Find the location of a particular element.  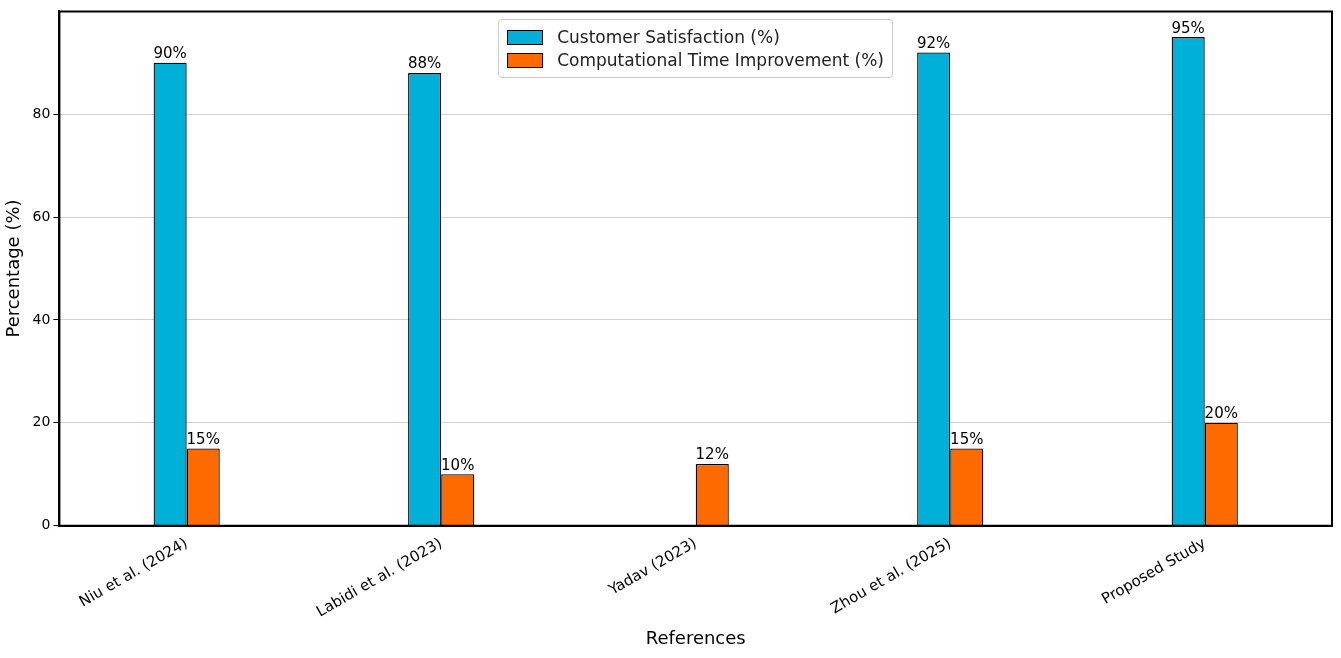

data-label: 12% is located at coordinates (712, 454).